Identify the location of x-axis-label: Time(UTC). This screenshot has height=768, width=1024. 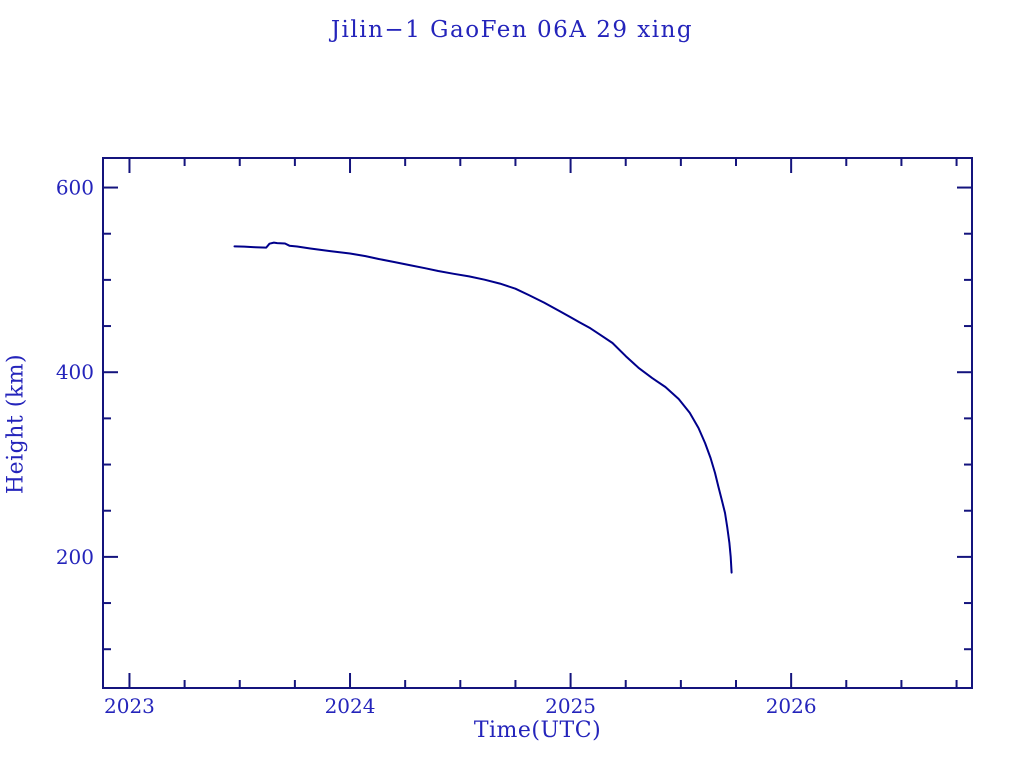
(537, 730).